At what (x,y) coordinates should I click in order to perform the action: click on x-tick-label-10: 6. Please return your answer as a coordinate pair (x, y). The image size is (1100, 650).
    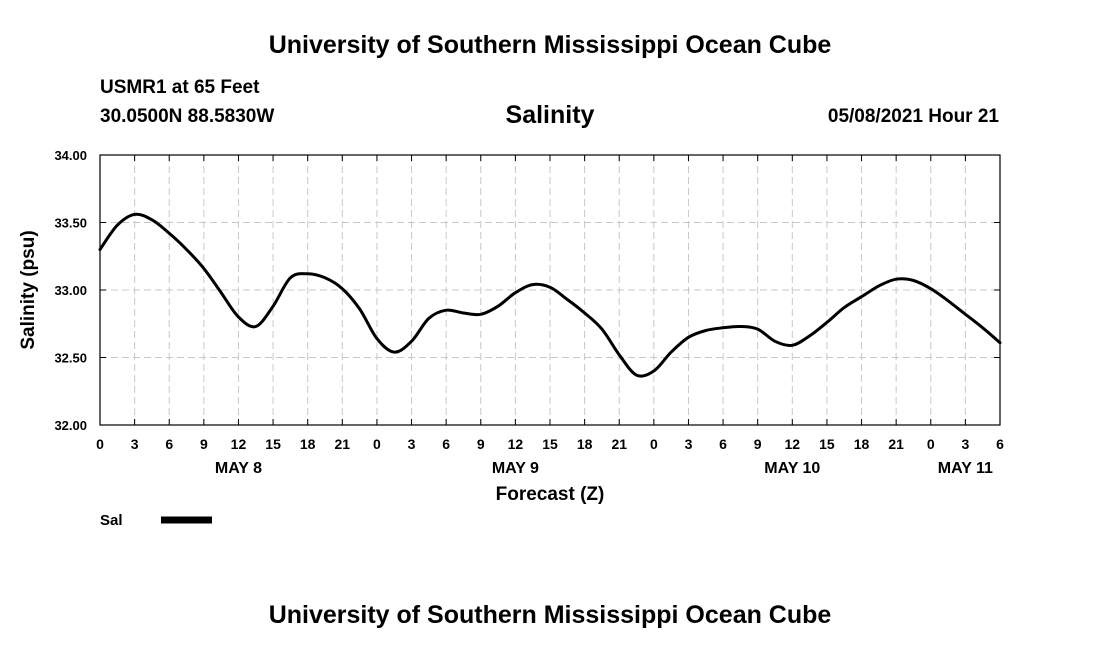
    Looking at the image, I should click on (446, 444).